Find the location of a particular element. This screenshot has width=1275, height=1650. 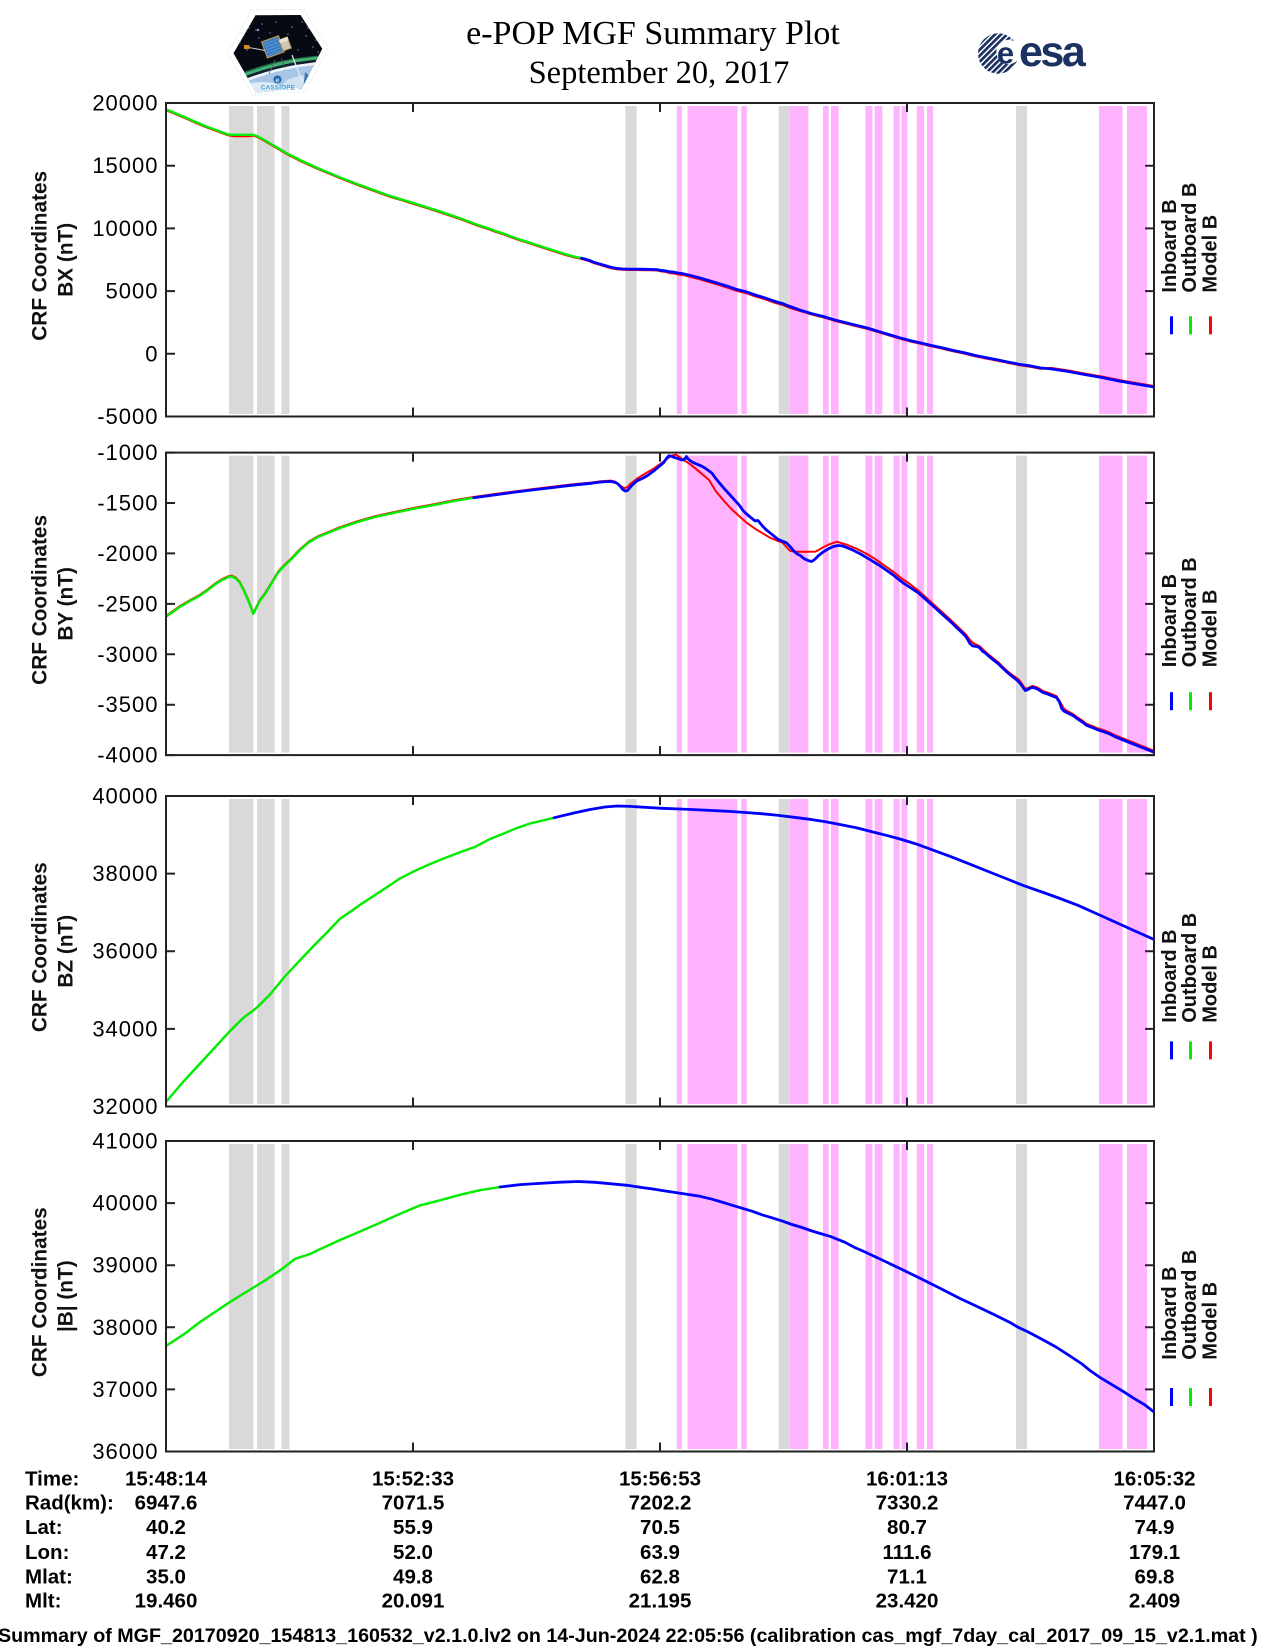

svg-text: esa is located at coordinates (1053, 52).